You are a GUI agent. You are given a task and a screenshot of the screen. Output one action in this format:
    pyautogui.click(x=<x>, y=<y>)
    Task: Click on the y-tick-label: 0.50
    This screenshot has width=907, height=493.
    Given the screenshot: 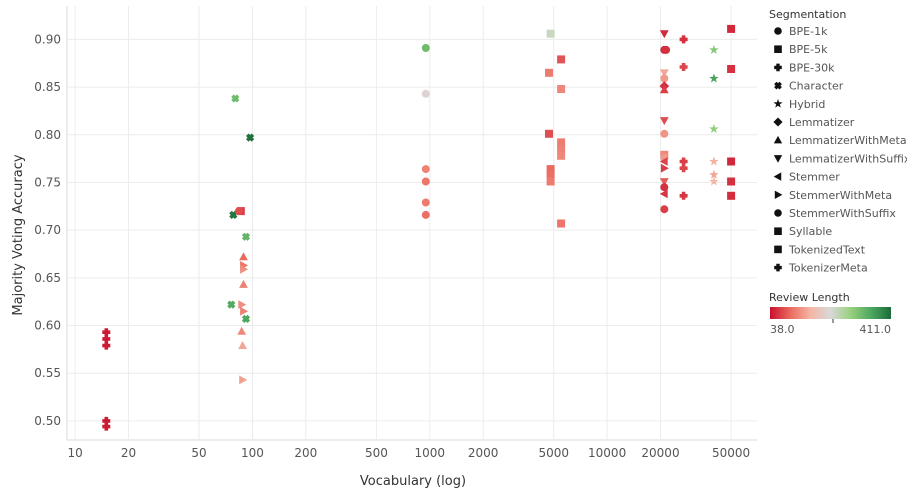 What is the action you would take?
    pyautogui.click(x=47, y=421)
    